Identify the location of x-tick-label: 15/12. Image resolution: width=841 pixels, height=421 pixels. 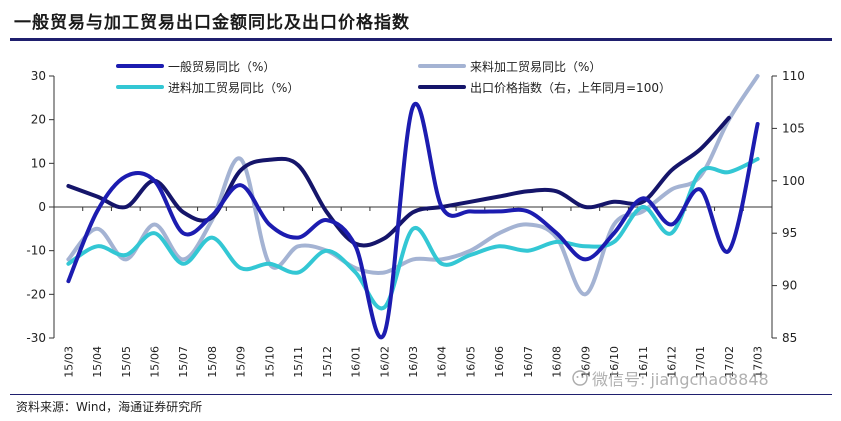
(327, 362).